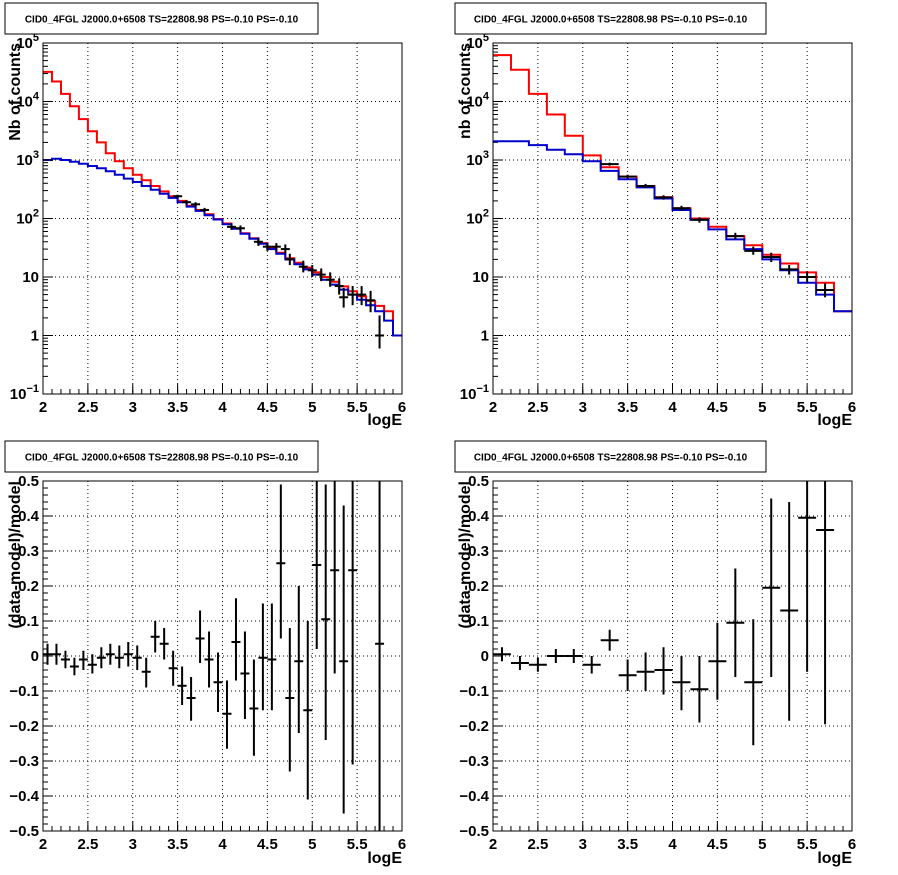 The image size is (898, 875). I want to click on y-tick-label: 0.4, so click(479, 516).